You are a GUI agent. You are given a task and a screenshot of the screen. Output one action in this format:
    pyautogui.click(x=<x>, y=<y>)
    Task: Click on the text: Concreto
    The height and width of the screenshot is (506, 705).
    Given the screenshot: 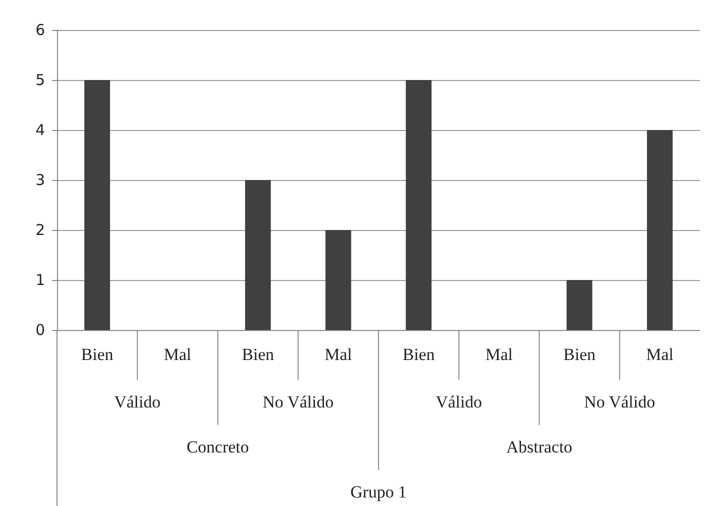 What is the action you would take?
    pyautogui.click(x=217, y=447)
    